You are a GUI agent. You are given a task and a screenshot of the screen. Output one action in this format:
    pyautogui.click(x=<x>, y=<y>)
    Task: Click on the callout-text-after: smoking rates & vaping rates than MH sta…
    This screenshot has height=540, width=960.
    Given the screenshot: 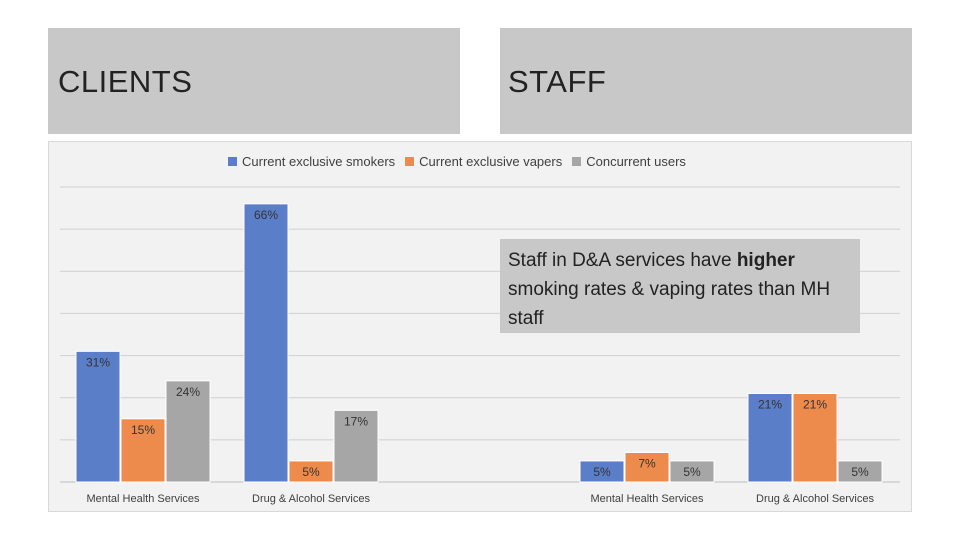 What is the action you would take?
    pyautogui.click(x=669, y=304)
    